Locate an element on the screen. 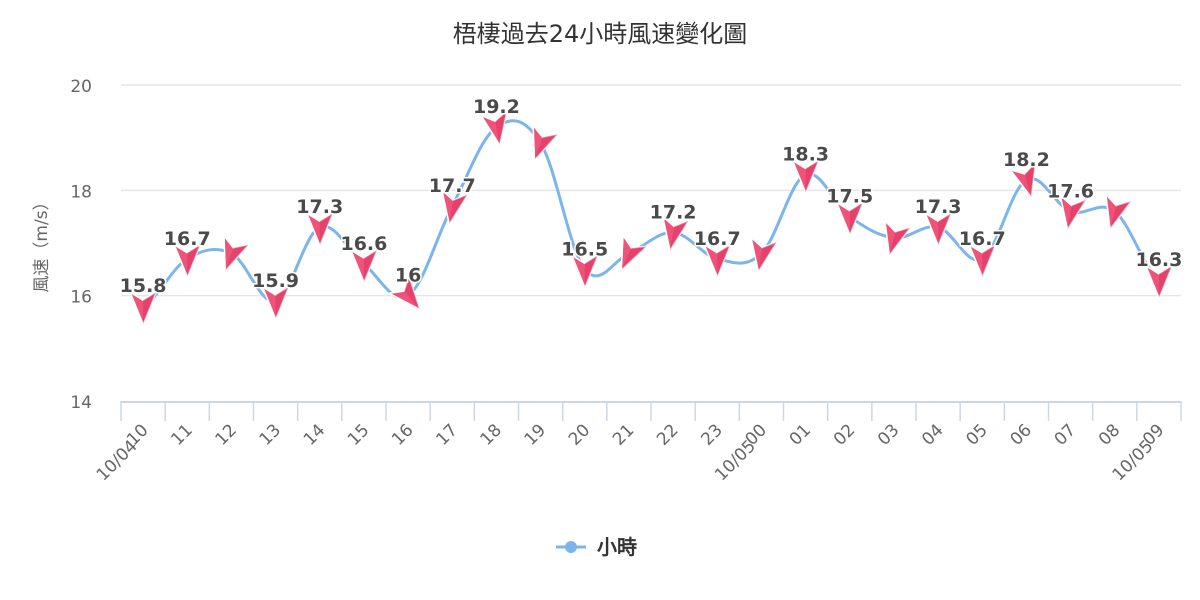 The image size is (1200, 600). x-tick-label: 06 is located at coordinates (1021, 434).